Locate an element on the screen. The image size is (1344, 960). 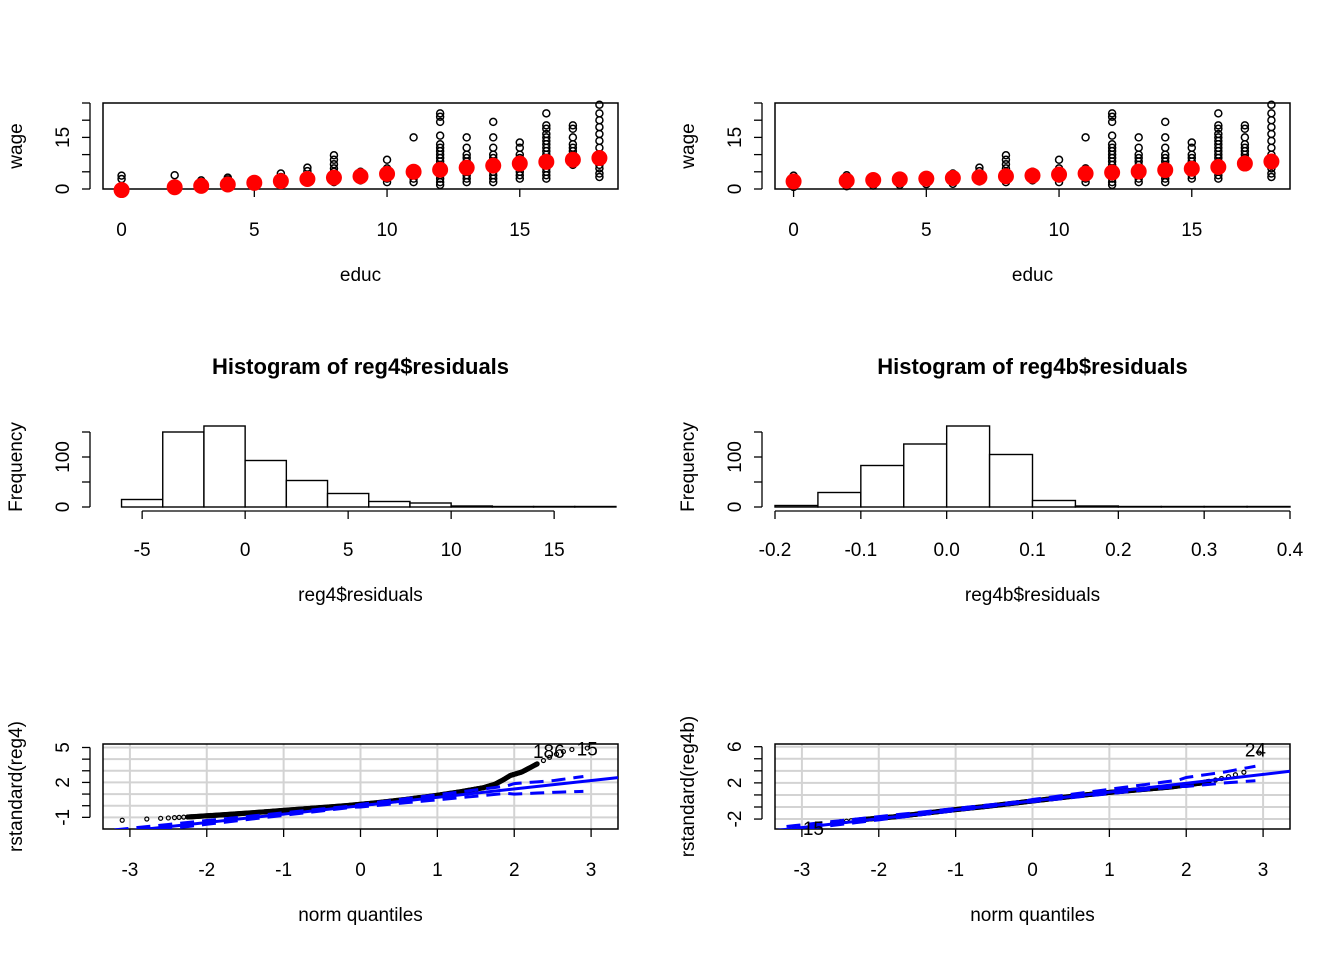
x-tick-label: 1 is located at coordinates (437, 870).